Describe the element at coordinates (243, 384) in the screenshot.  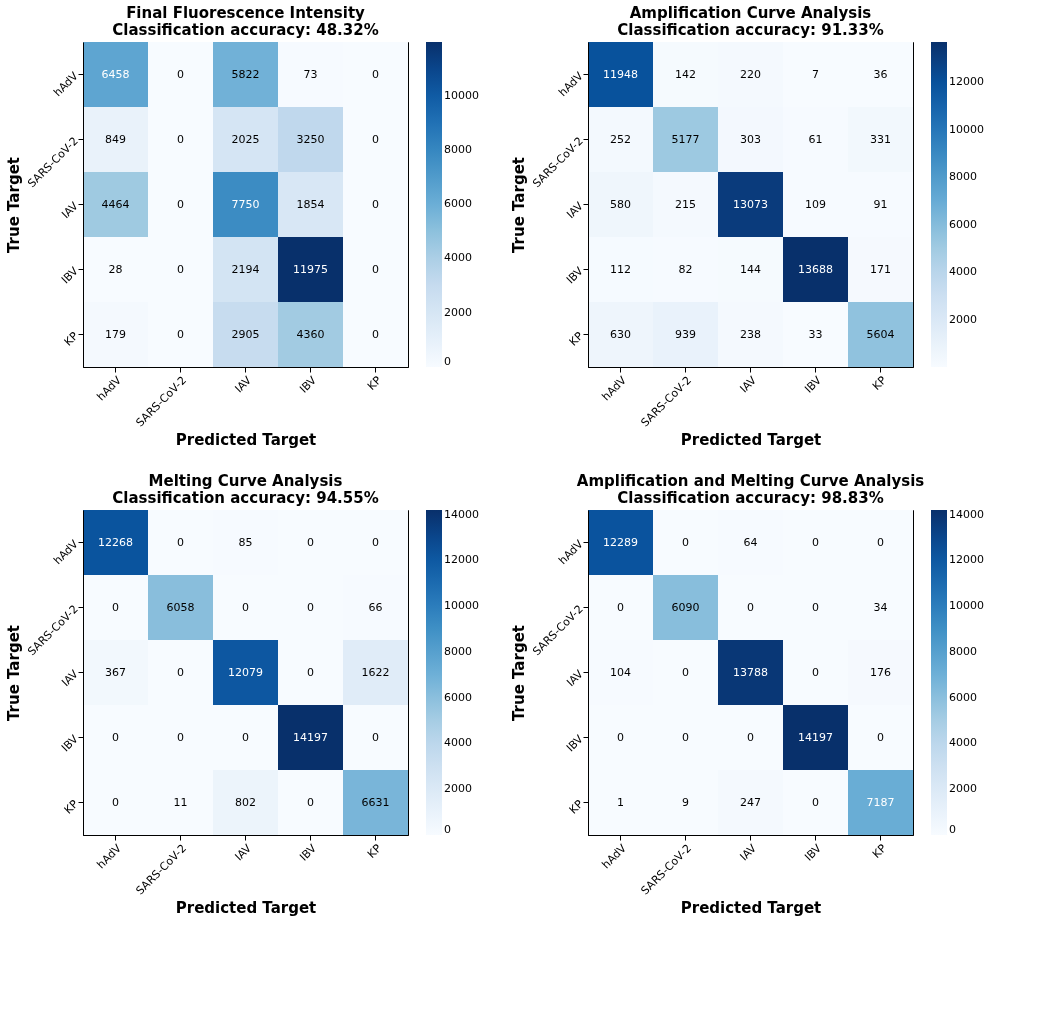
I see `x-tick-label: IAV` at that location.